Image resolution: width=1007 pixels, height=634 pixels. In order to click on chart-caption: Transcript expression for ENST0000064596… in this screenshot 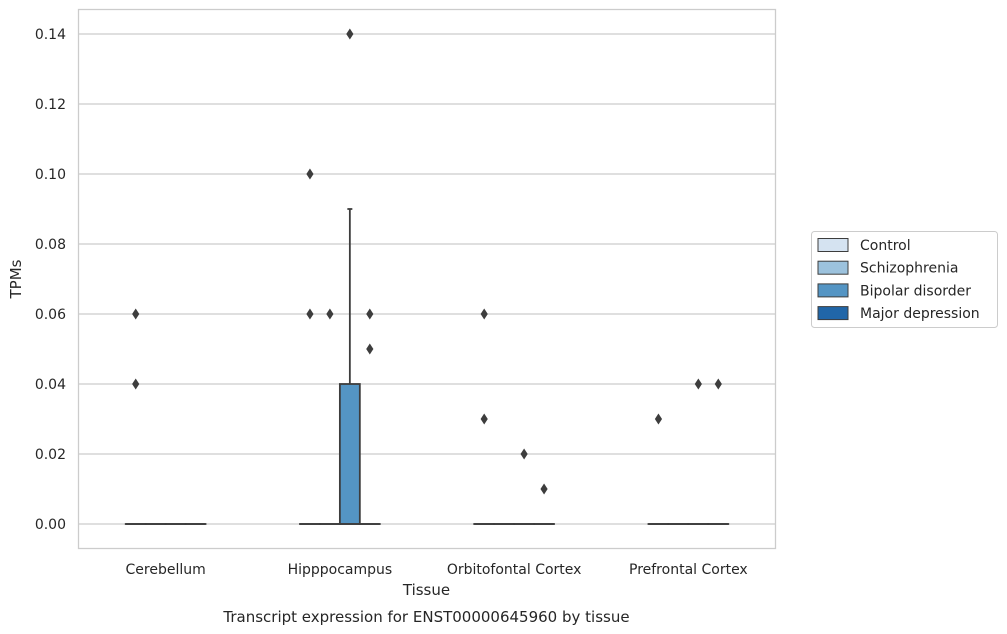, I will do `click(425, 617)`.